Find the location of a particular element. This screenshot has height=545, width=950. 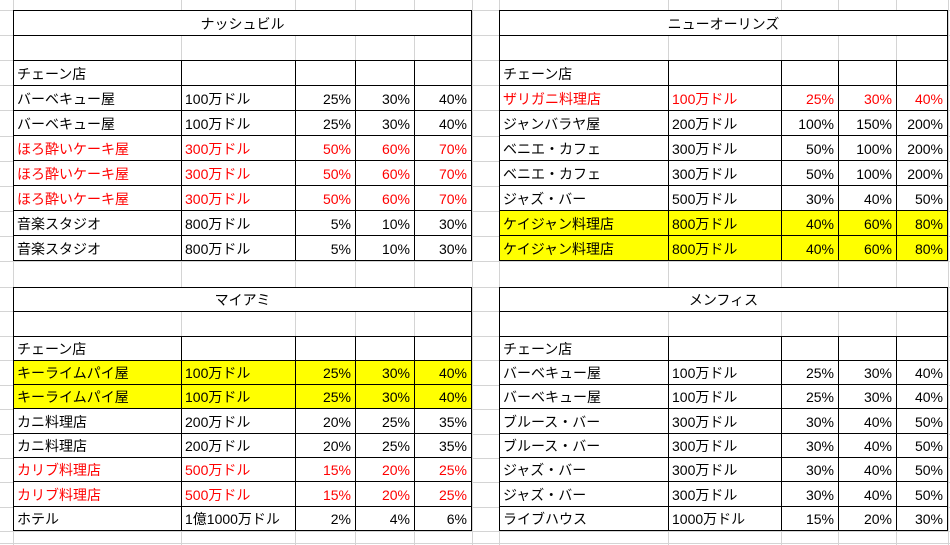

percent-cell-3: 25% is located at coordinates (452, 494).